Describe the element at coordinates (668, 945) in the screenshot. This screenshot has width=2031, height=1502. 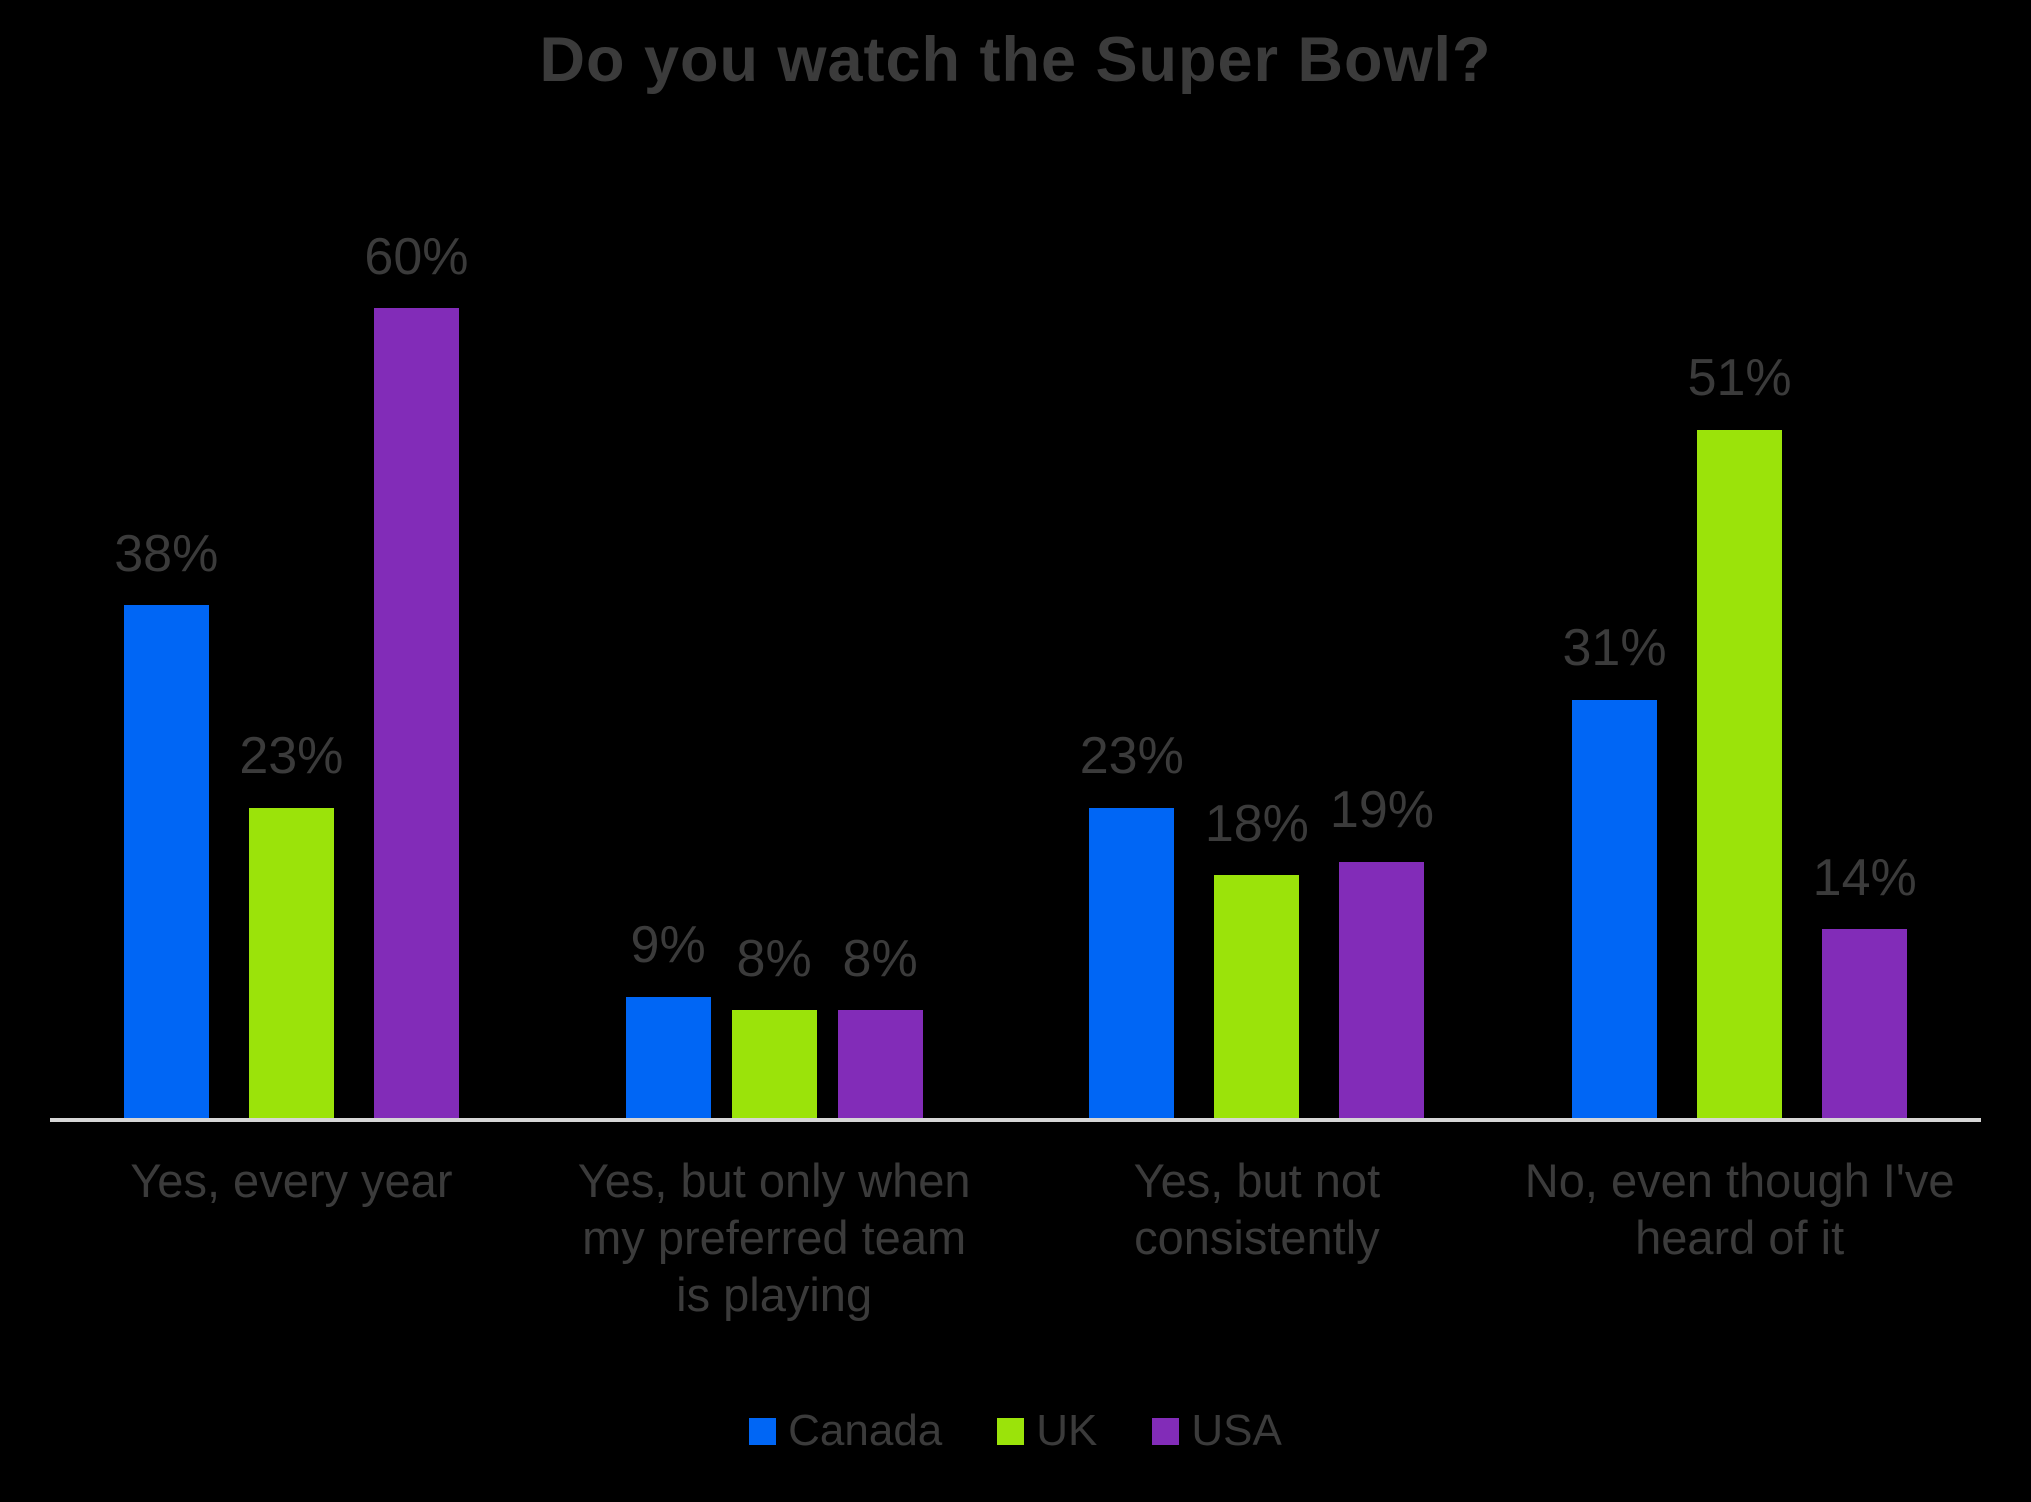
I see `bar-value-label: 9%` at that location.